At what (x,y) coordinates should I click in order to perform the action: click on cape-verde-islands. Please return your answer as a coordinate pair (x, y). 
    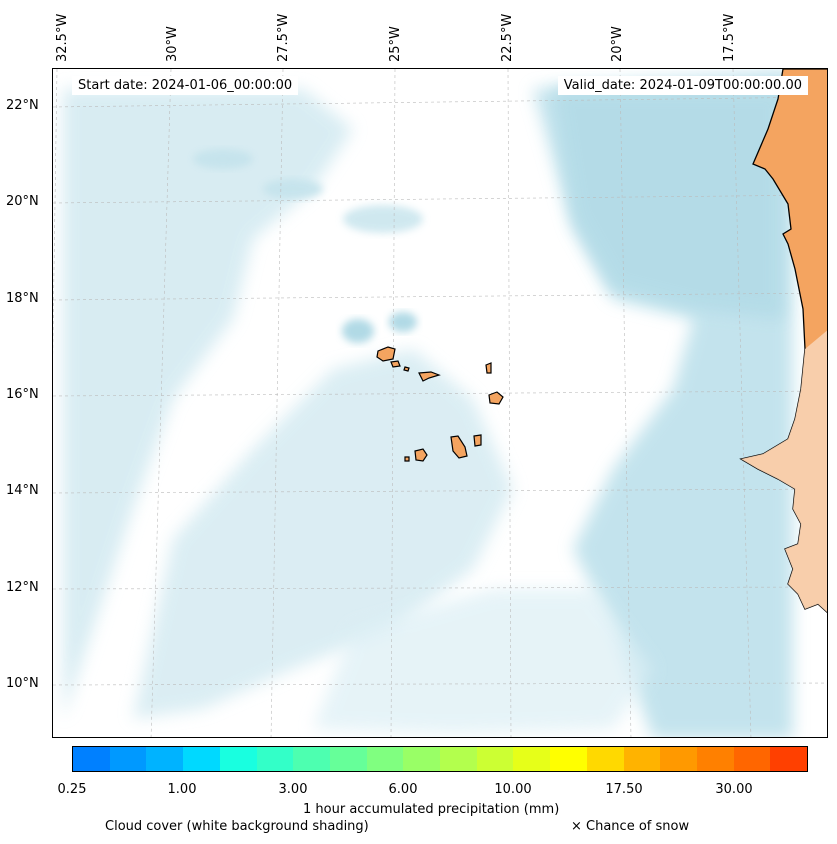
    Looking at the image, I should click on (440, 404).